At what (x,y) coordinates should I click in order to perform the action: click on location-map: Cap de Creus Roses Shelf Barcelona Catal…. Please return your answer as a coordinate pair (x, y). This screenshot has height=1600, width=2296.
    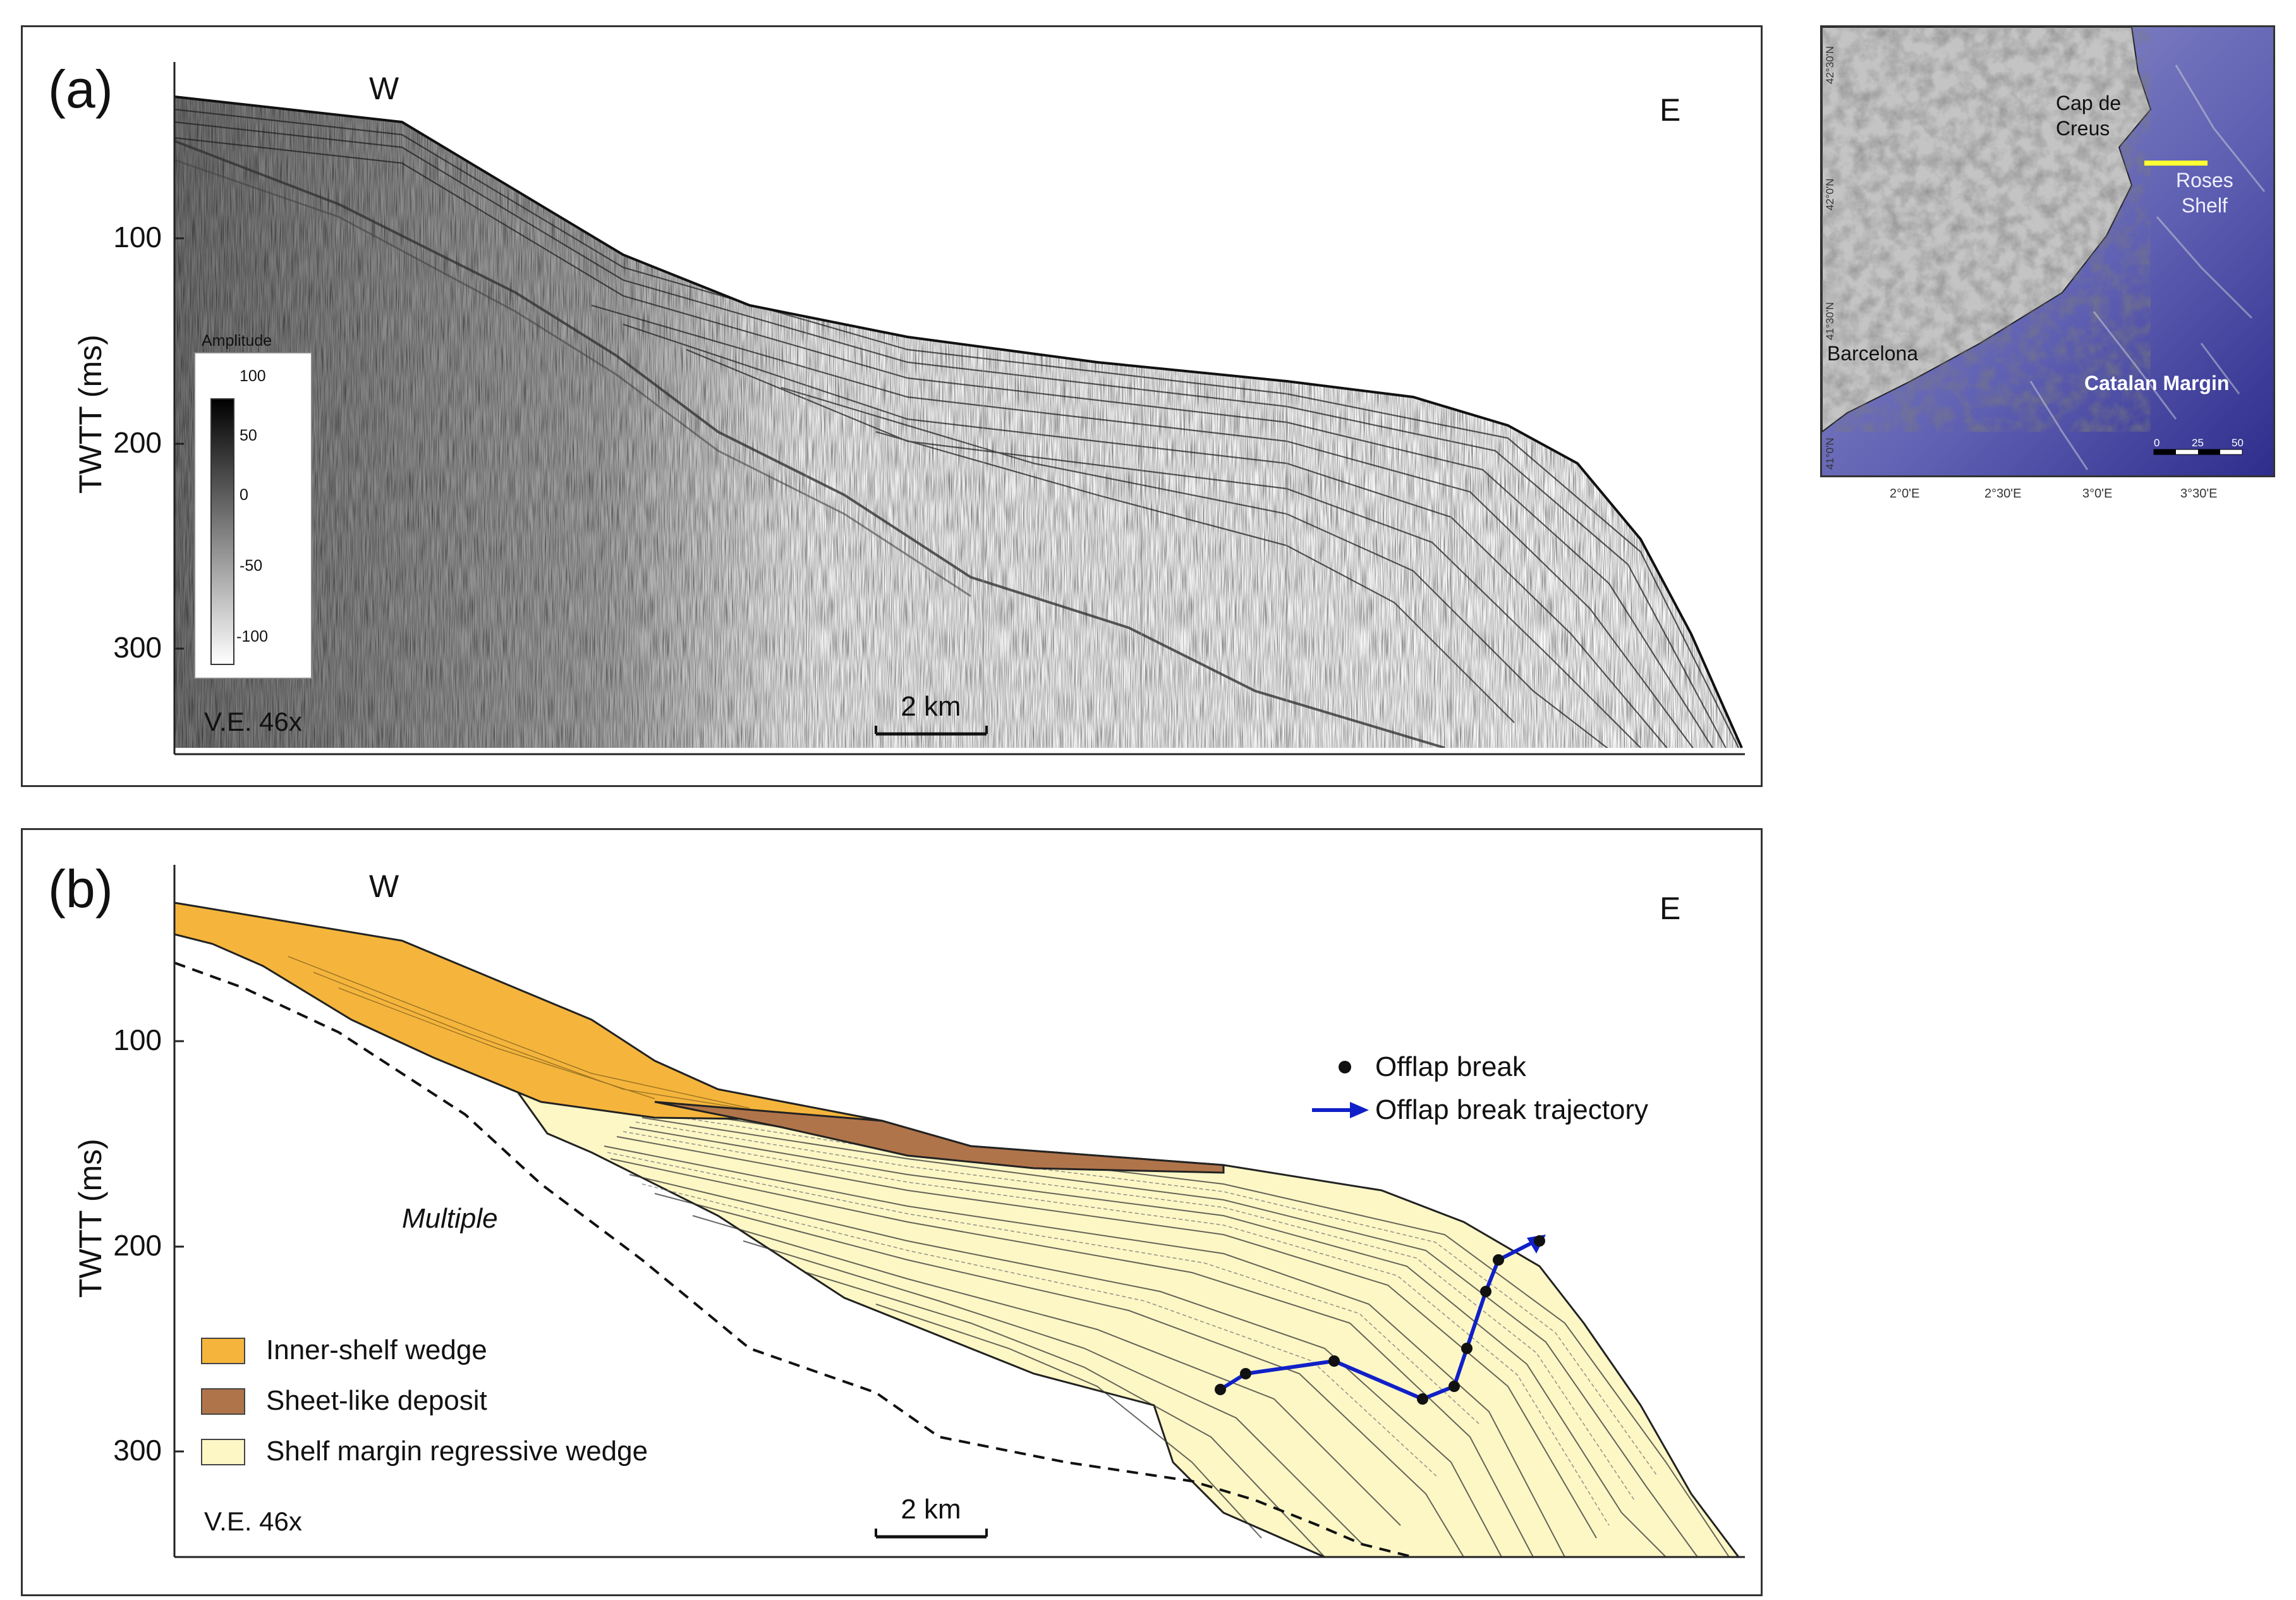
    Looking at the image, I should click on (2047, 251).